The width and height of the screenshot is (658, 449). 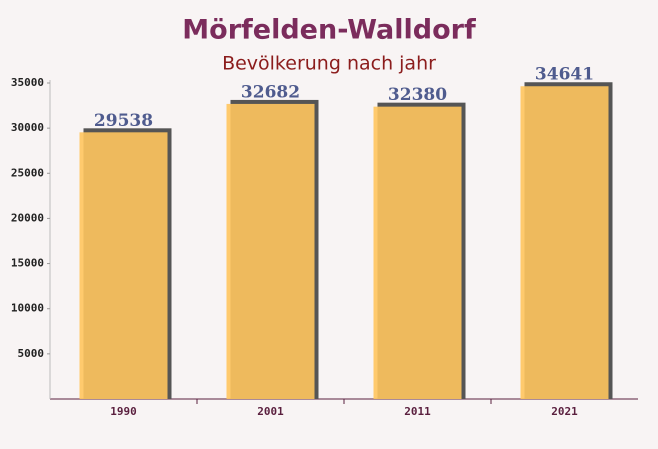 I want to click on x-tick-label: 2021, so click(x=564, y=411).